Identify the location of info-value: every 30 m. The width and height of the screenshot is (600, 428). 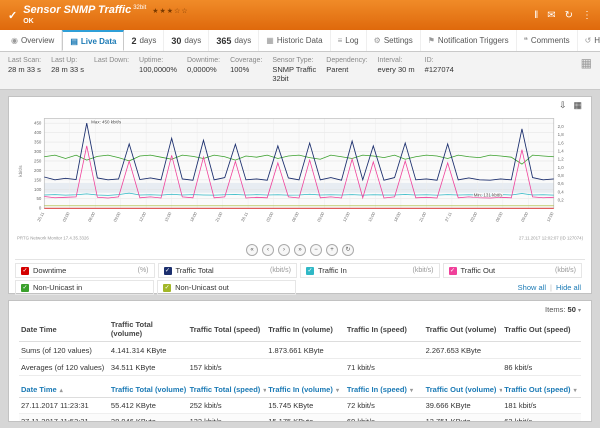
(396, 69).